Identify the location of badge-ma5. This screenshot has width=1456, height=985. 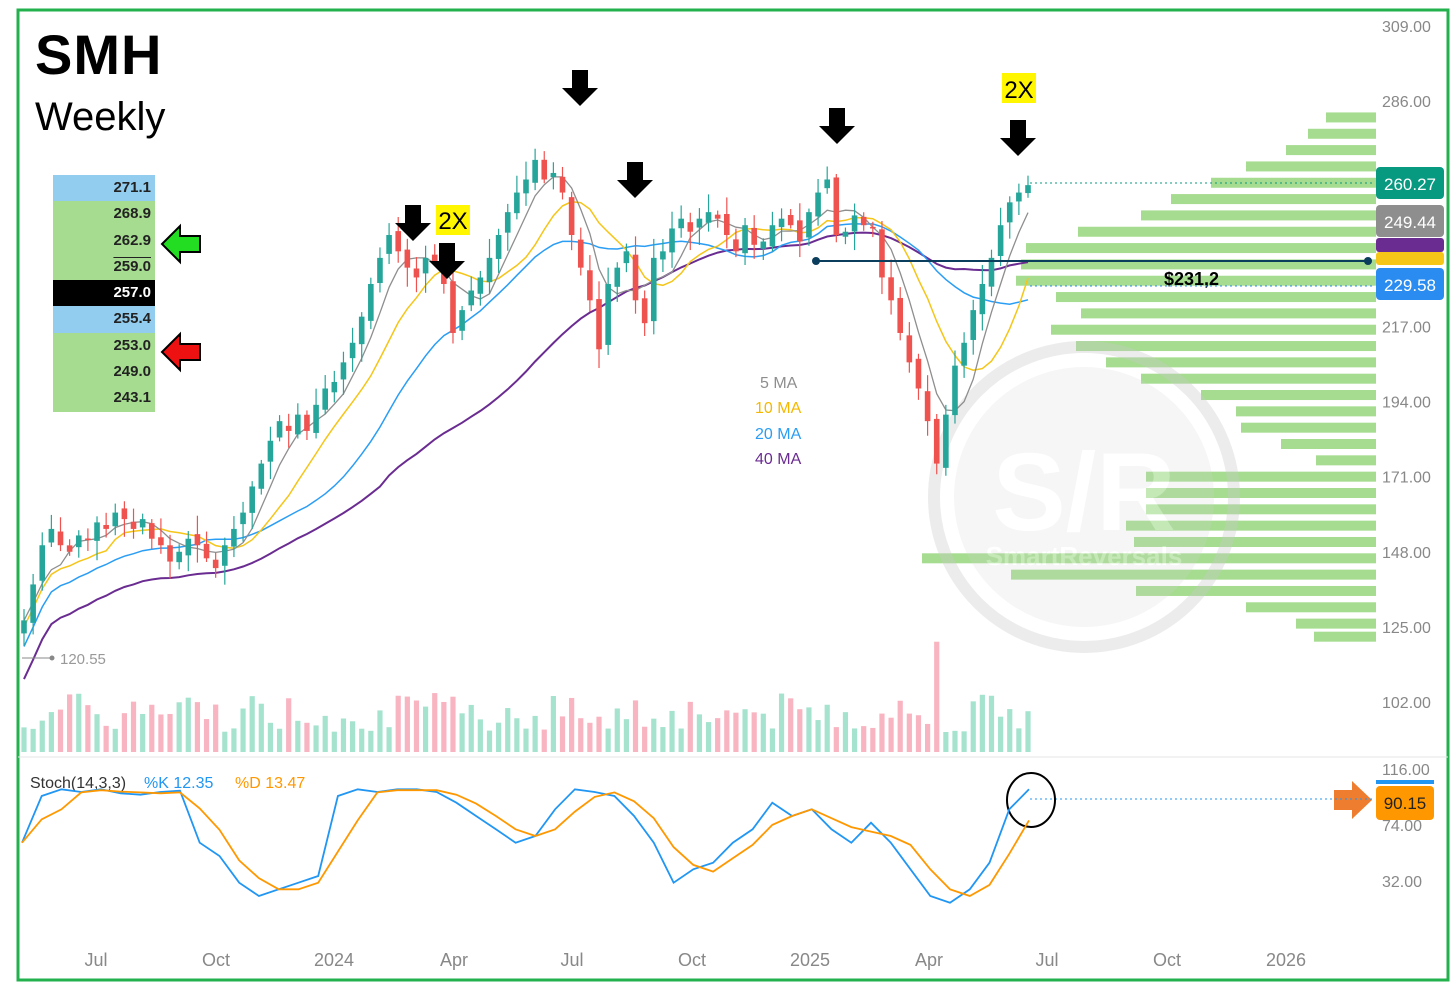
(1410, 221).